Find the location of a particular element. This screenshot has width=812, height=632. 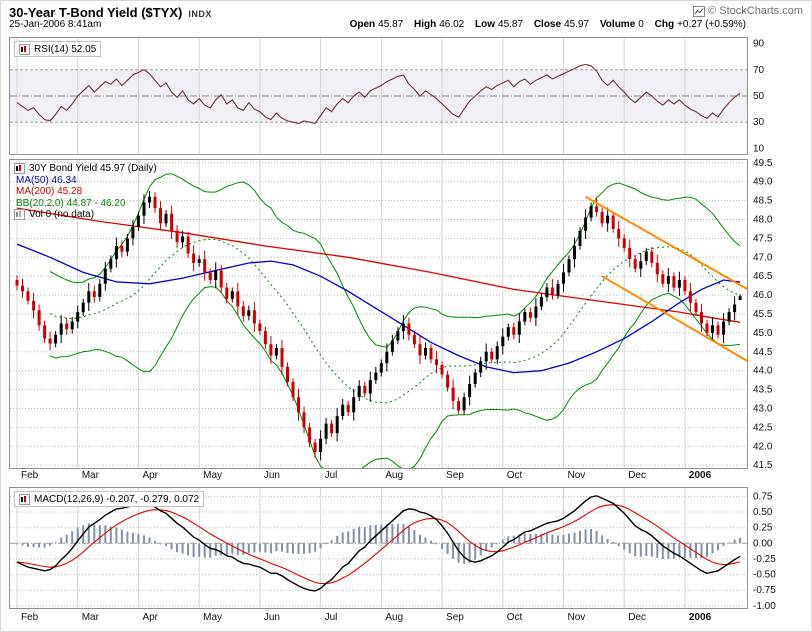

svg-text: 48.5 is located at coordinates (763, 201).